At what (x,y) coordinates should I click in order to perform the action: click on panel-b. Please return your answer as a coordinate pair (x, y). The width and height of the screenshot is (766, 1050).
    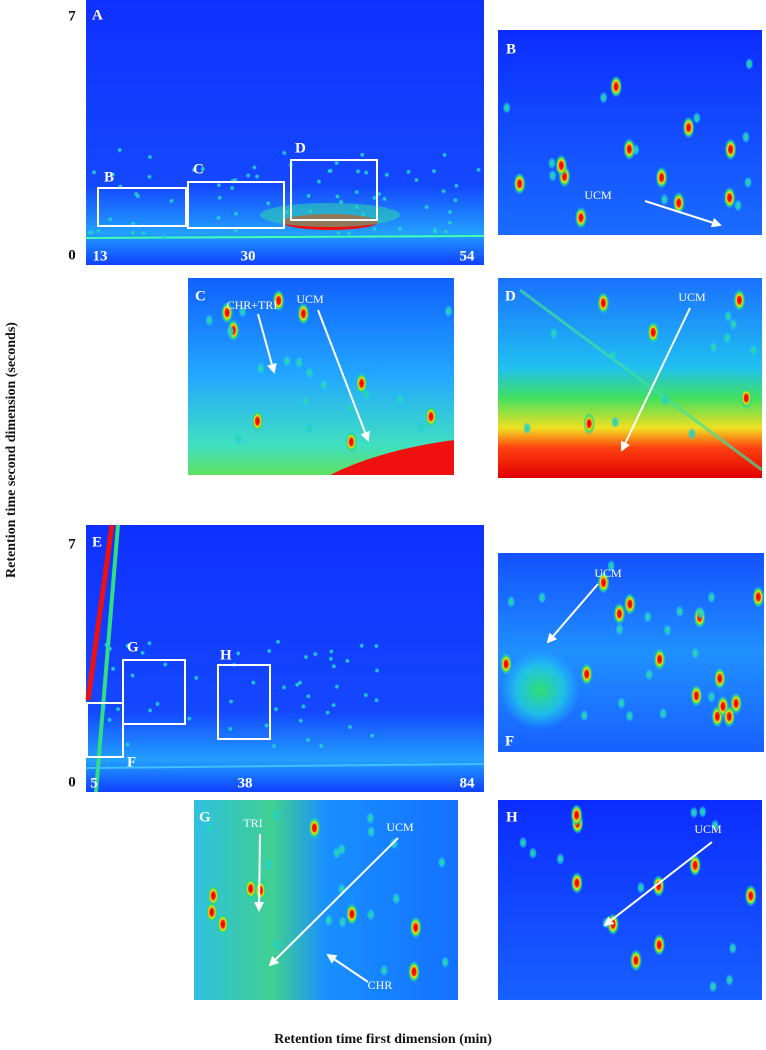
    Looking at the image, I should click on (630, 132).